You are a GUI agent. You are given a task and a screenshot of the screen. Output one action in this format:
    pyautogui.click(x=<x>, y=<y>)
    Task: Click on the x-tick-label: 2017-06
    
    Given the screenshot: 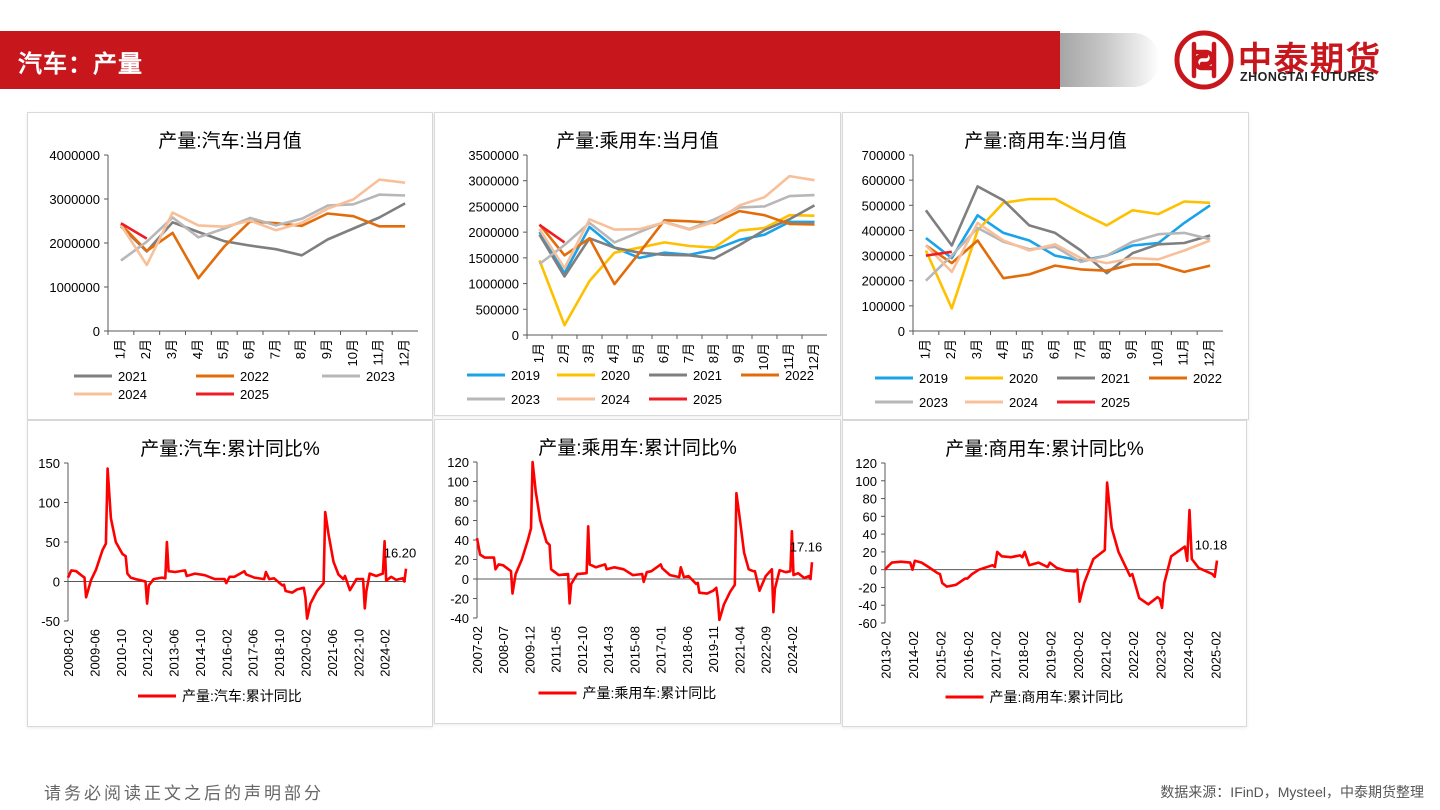 What is the action you would take?
    pyautogui.click(x=253, y=653)
    